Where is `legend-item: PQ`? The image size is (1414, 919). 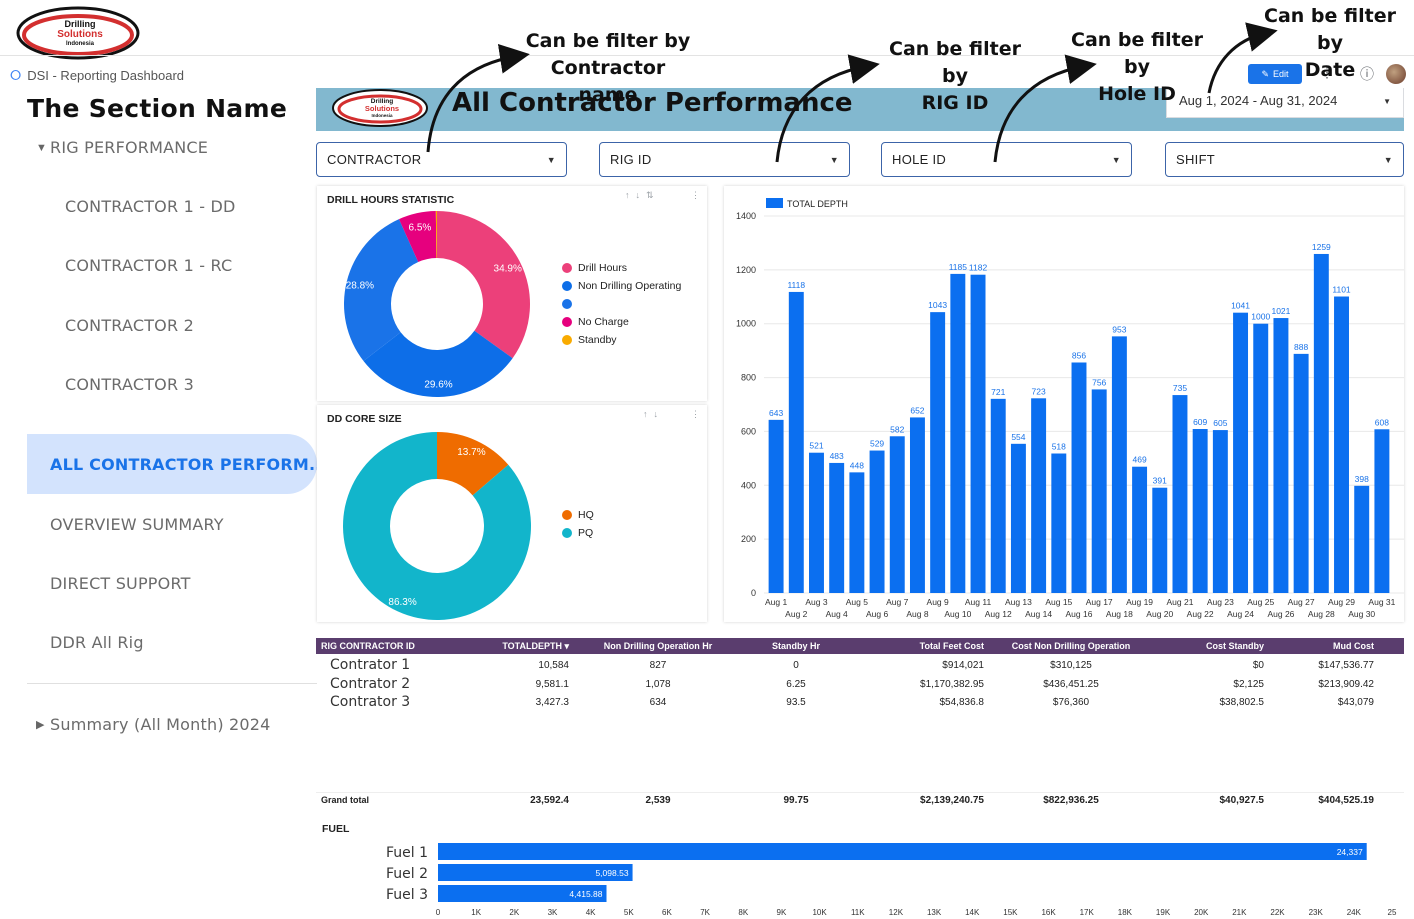 legend-item: PQ is located at coordinates (578, 533).